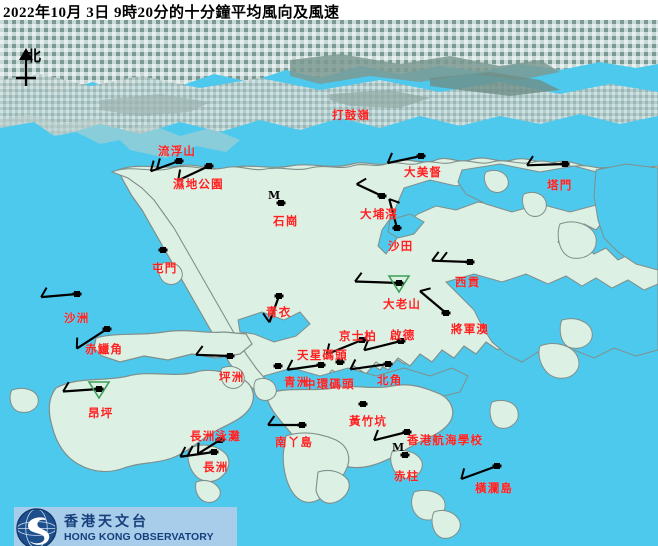  I want to click on station-label: 南丫島, so click(294, 442).